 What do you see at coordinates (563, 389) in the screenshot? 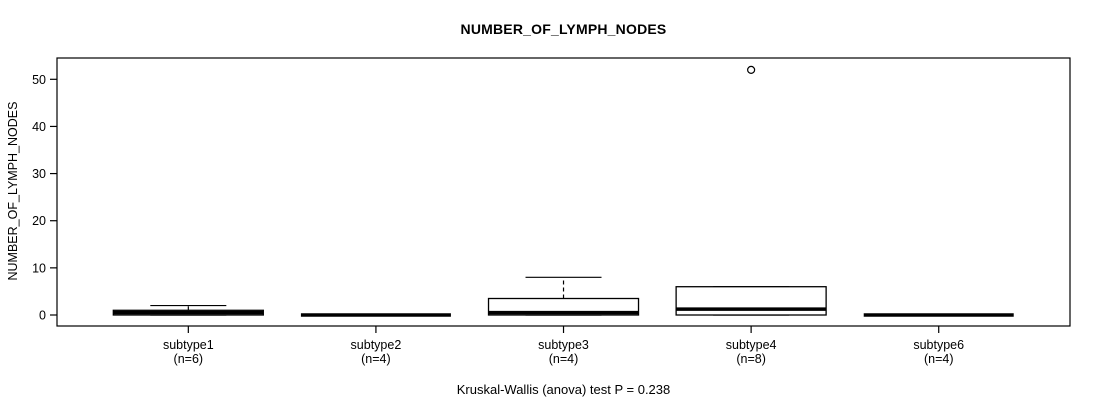
I see `chart-footnote: Kruskal-Wallis (anova) test P = 0.238` at bounding box center [563, 389].